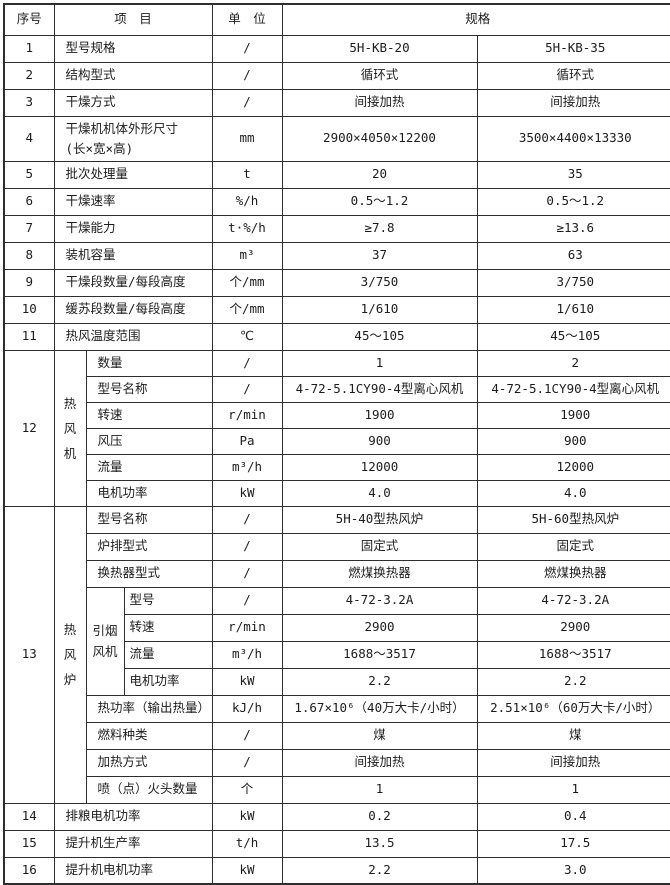 The height and width of the screenshot is (885, 670). Describe the element at coordinates (70, 428) in the screenshot. I see `cell-group-label: 热风机` at that location.